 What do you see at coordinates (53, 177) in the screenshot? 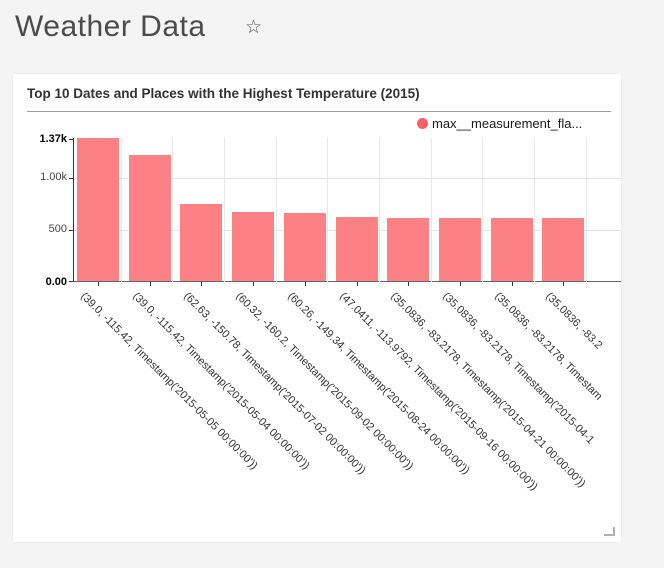
I see `y-tick-label: 1.00k` at bounding box center [53, 177].